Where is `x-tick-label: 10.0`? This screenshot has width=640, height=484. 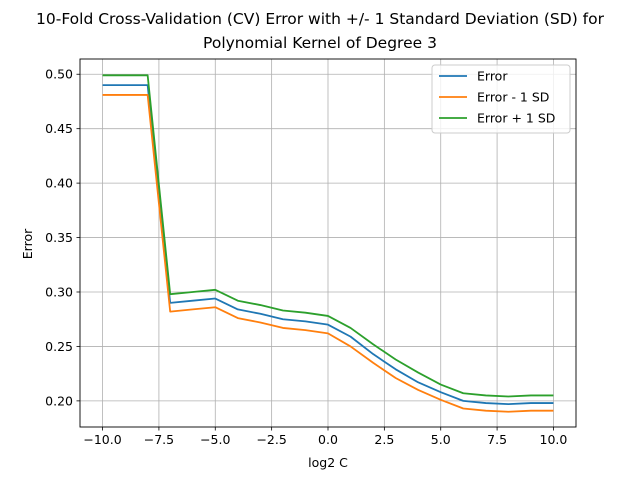 x-tick-label: 10.0 is located at coordinates (554, 439).